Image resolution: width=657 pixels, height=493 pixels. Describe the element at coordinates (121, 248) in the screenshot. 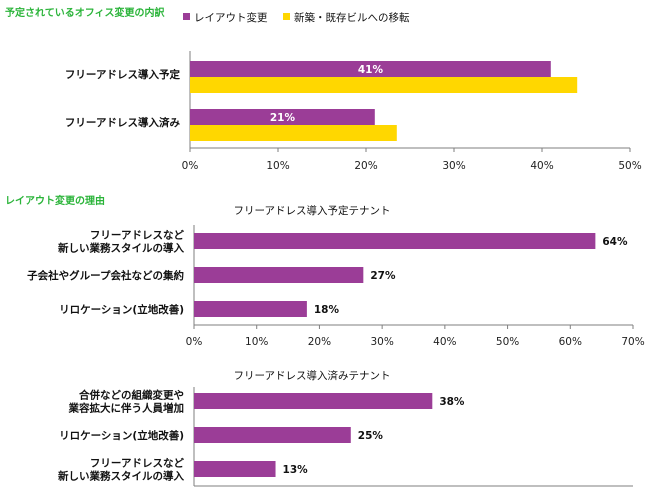

I see `chart2-category-label: 新しい業務スタイルの導入` at that location.